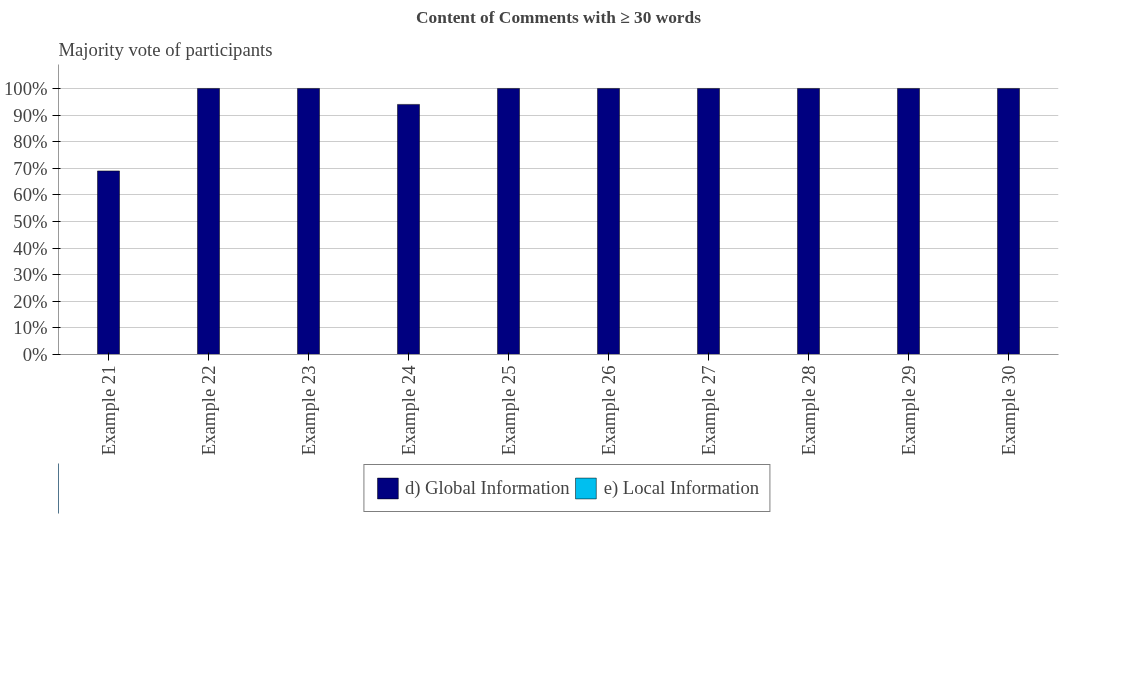  What do you see at coordinates (559, 17) in the screenshot?
I see `chart-title: Content of Comments with ≥ 30 words` at bounding box center [559, 17].